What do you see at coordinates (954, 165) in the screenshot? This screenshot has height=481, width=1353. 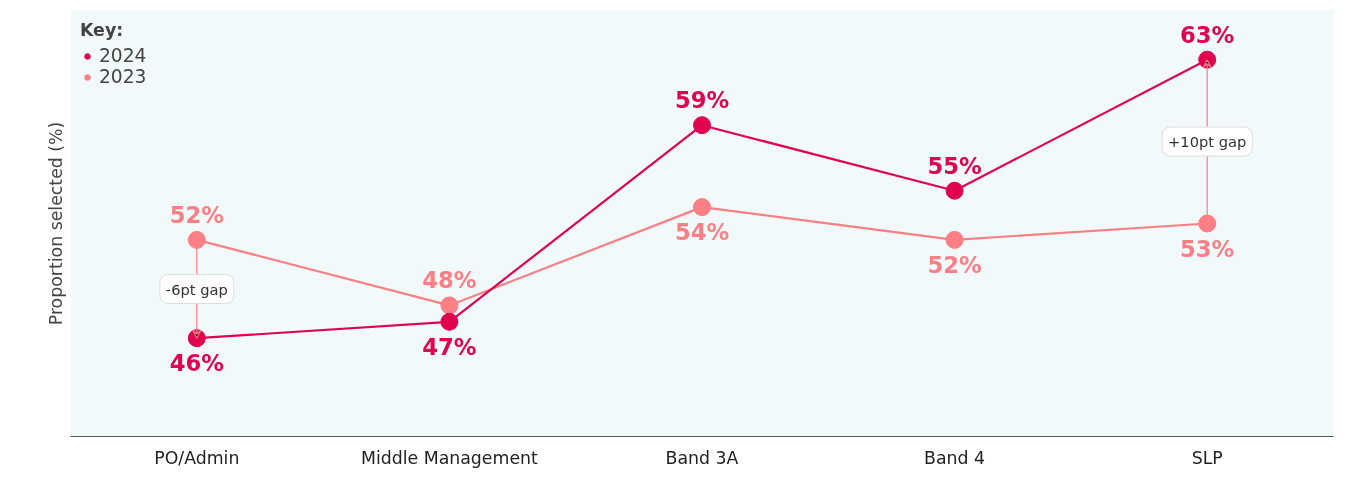 I see `data-label: 55%` at bounding box center [954, 165].